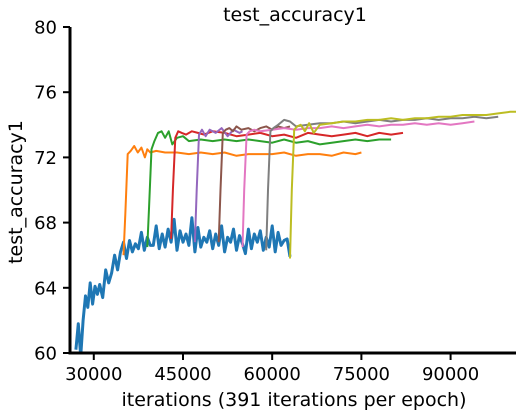  What do you see at coordinates (45, 93) in the screenshot?
I see `y-tick-label: 76` at bounding box center [45, 93].